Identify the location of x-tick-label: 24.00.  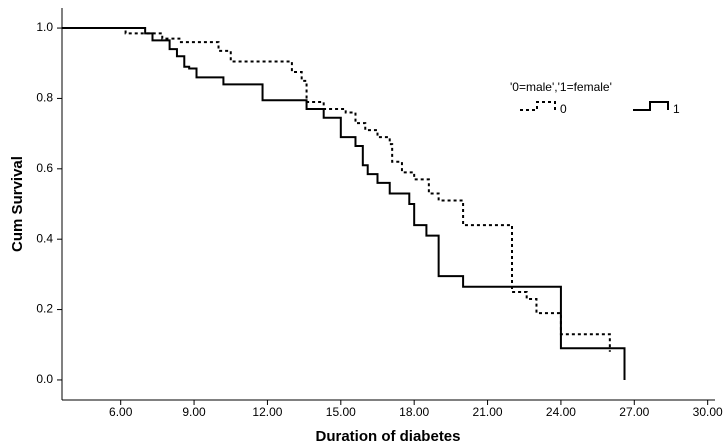
(561, 412).